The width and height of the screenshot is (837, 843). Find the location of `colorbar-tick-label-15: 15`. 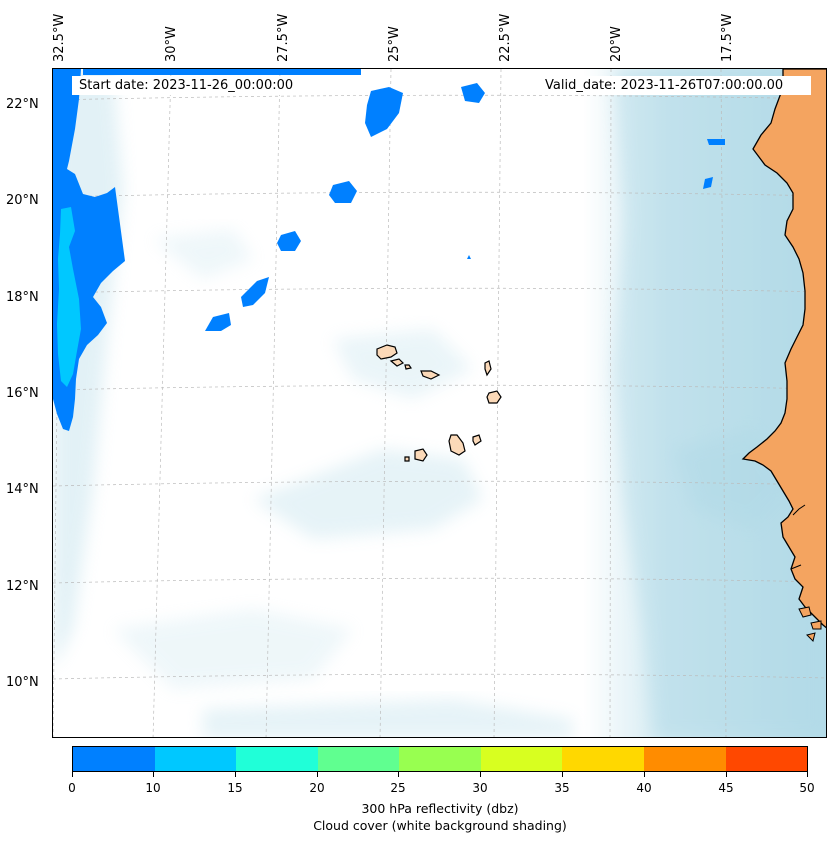

colorbar-tick-label-15: 15 is located at coordinates (235, 788).